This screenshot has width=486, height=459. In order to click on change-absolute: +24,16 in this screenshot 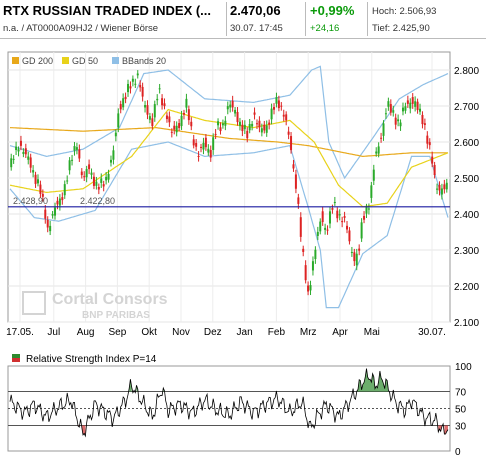, I will do `click(325, 28)`.